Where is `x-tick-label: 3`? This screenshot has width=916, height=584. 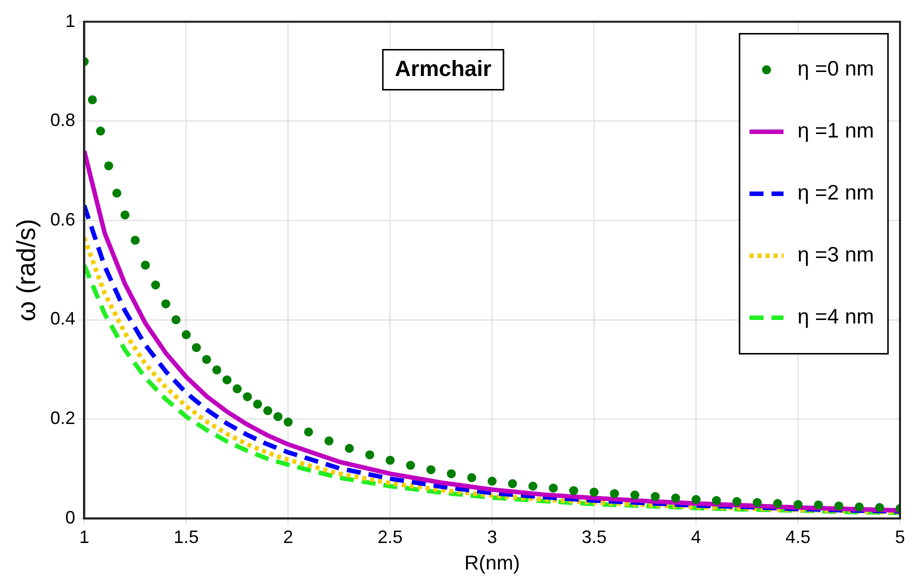 x-tick-label: 3 is located at coordinates (492, 537).